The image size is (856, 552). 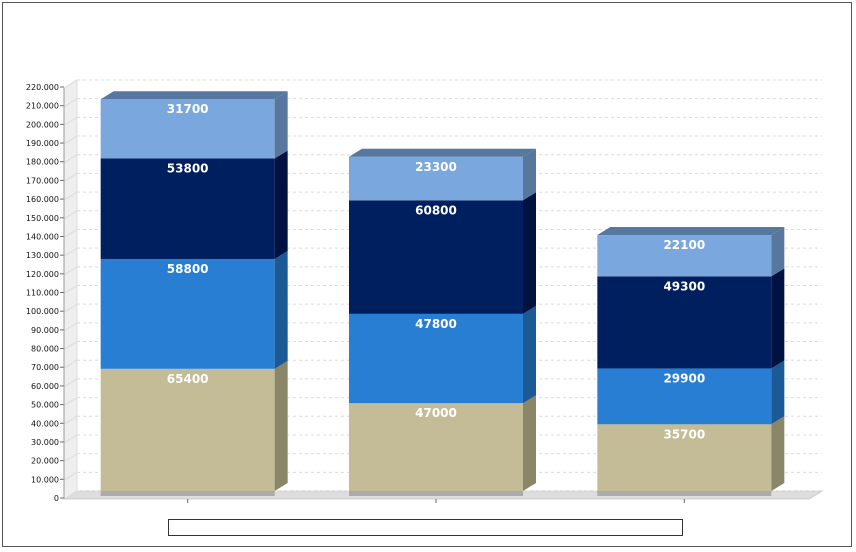 What do you see at coordinates (45, 349) in the screenshot?
I see `y-tick-label: 80.000` at bounding box center [45, 349].